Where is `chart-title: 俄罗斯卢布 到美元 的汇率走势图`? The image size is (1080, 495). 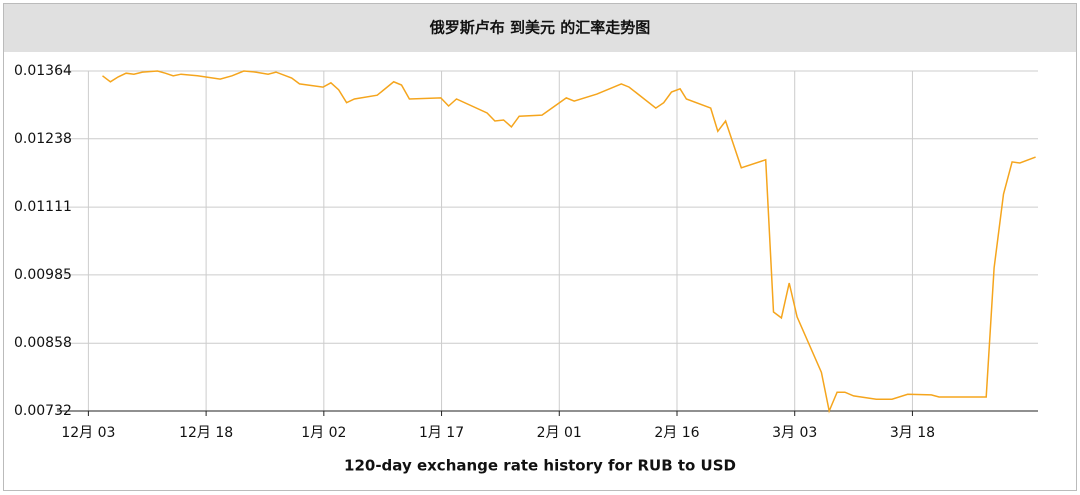
chart-title: 俄罗斯卢布 到美元 的汇率走势图 is located at coordinates (539, 28).